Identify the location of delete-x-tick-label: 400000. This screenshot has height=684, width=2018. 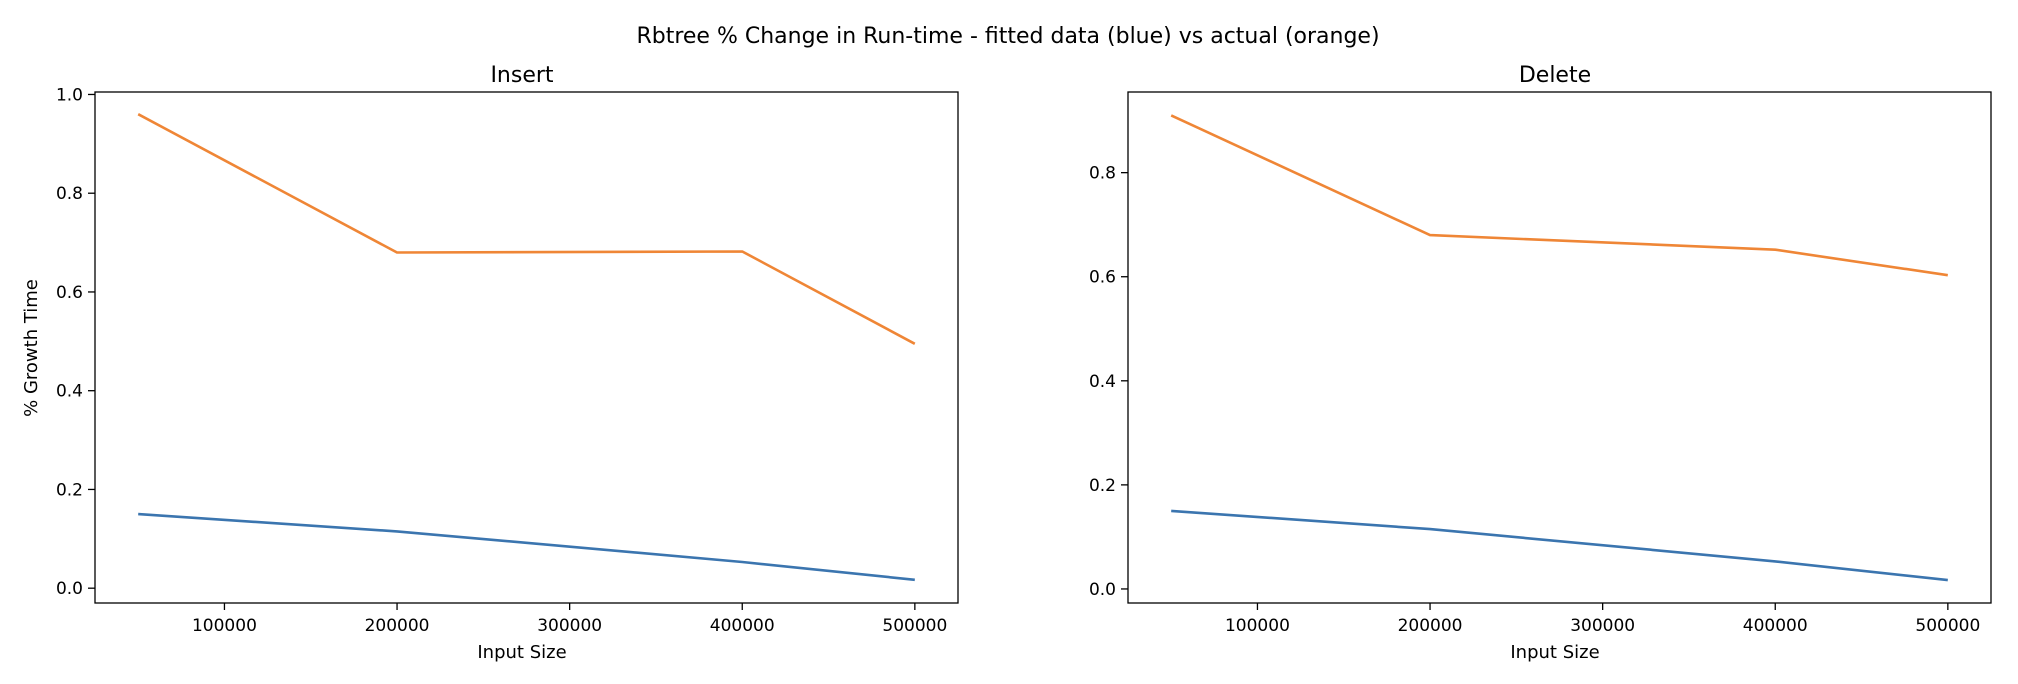
(1775, 626).